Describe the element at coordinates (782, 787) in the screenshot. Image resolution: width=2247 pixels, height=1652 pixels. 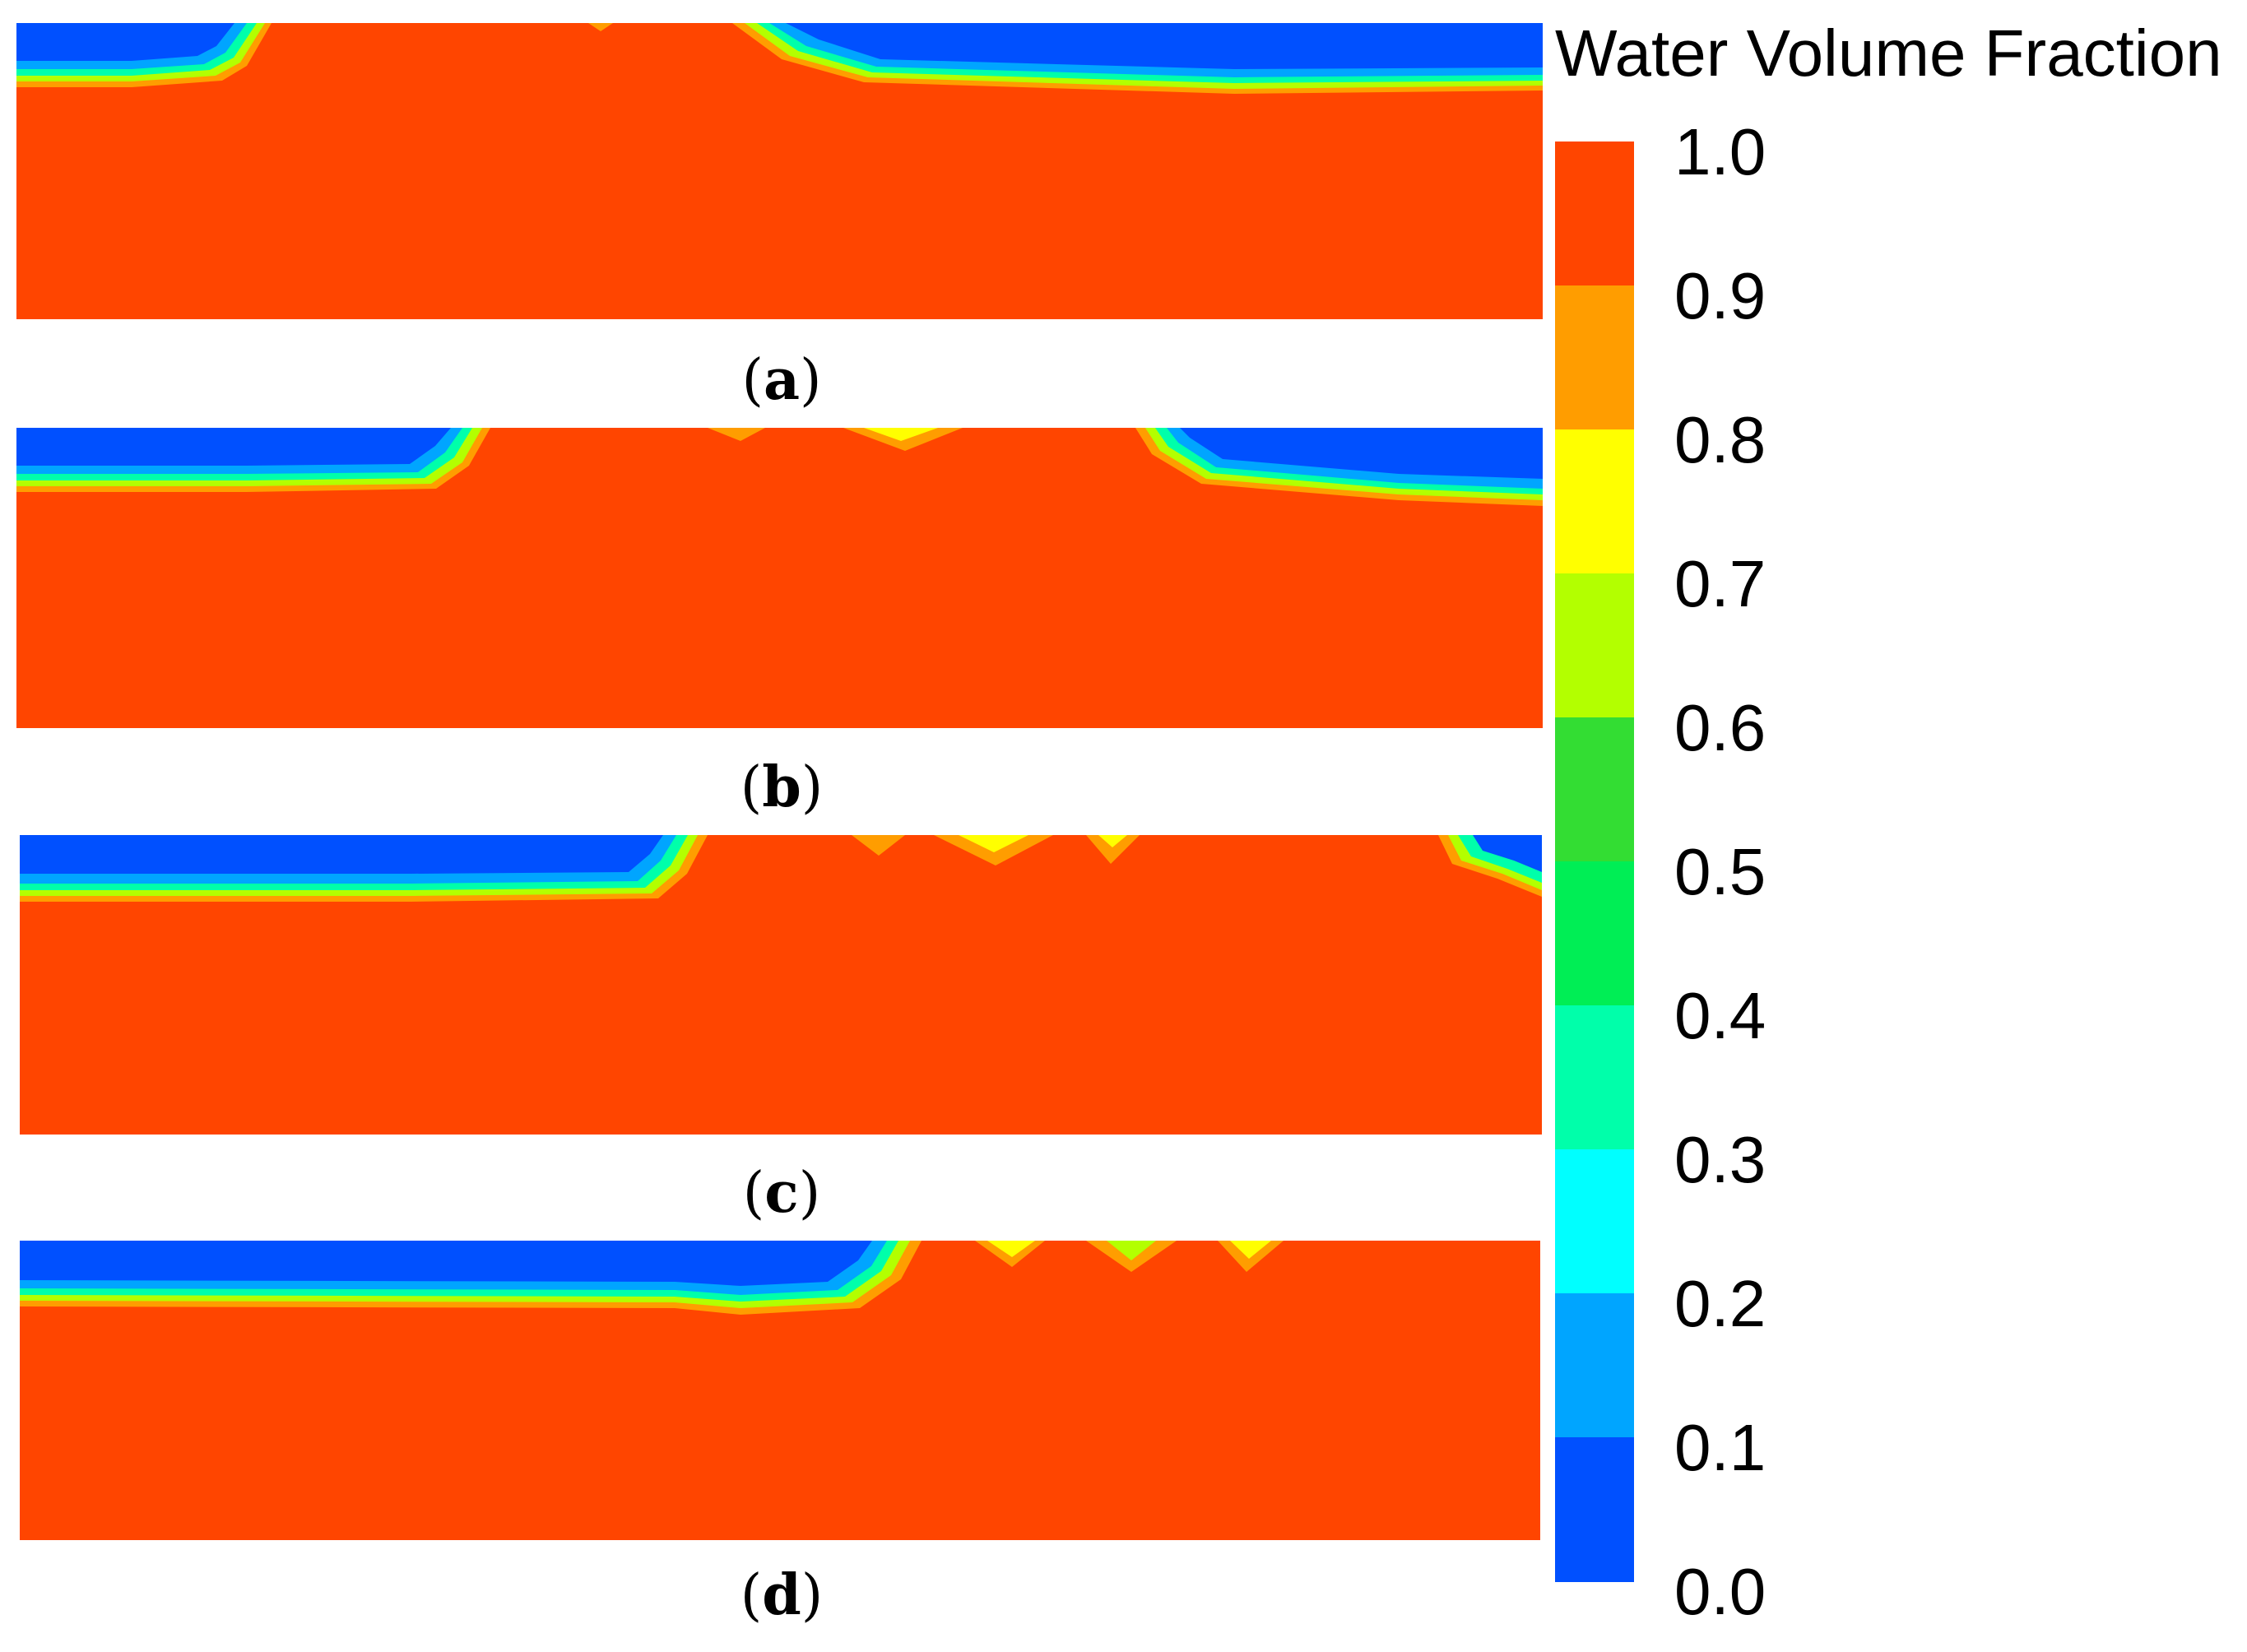
I see `panel-label-b: (b)` at that location.